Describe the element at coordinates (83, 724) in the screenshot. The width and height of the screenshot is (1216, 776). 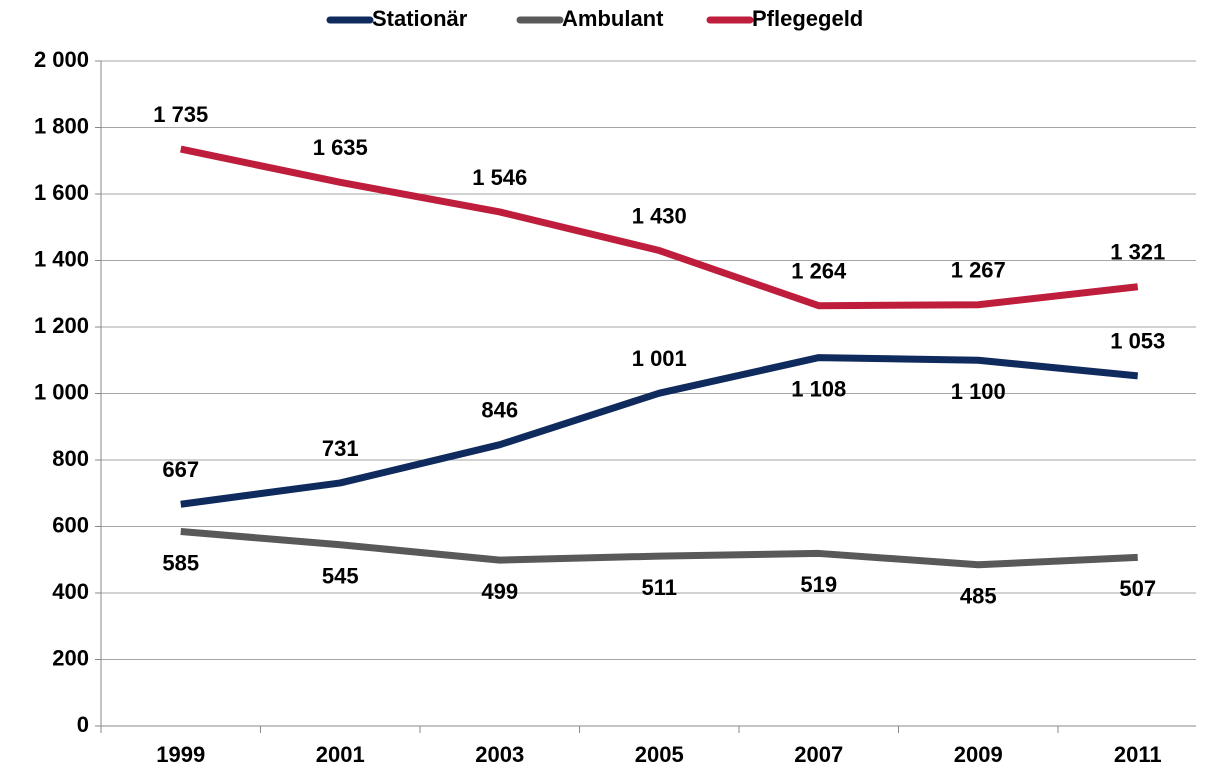
I see `y-tick-label: 0` at that location.